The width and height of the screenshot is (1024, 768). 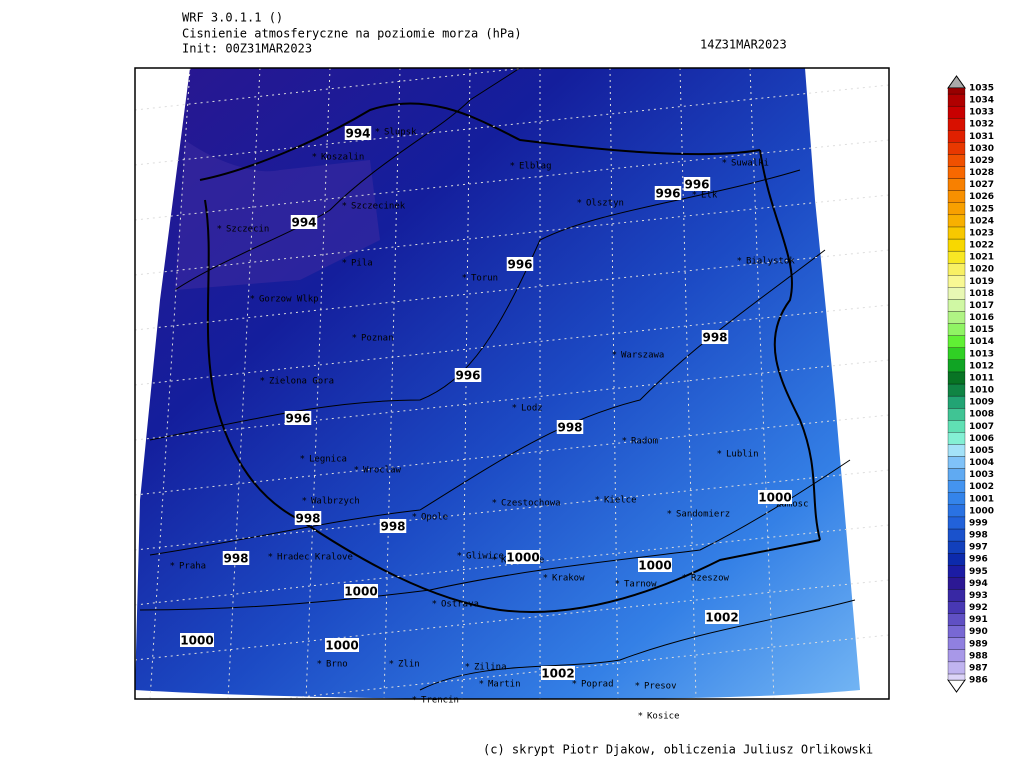 What do you see at coordinates (792, 505) in the screenshot?
I see `city-label: Zamosc` at bounding box center [792, 505].